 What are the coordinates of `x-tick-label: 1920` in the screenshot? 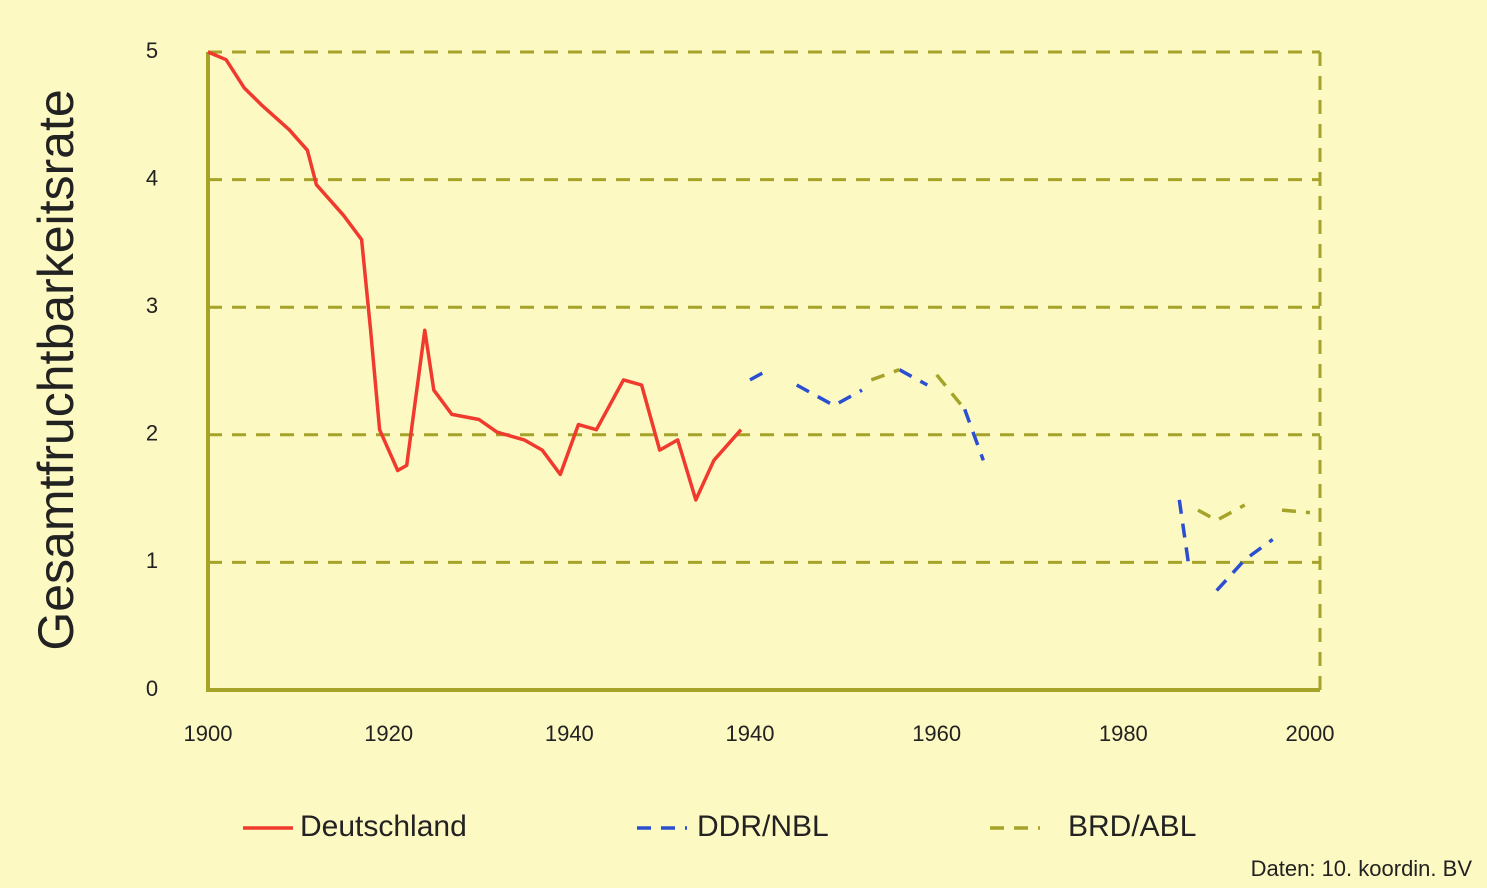 It's located at (388, 733).